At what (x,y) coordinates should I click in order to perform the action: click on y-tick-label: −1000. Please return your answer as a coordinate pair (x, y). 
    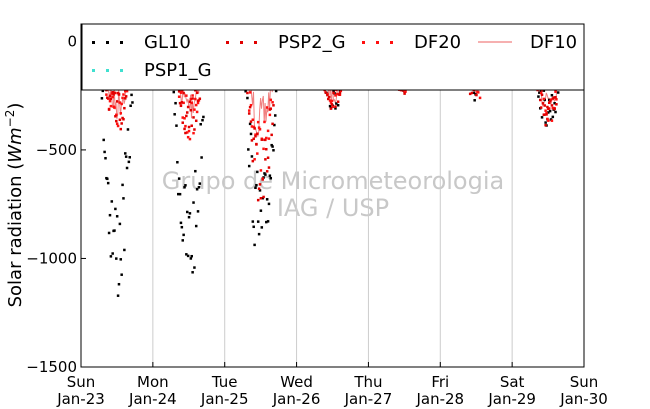
    Looking at the image, I should click on (51, 258).